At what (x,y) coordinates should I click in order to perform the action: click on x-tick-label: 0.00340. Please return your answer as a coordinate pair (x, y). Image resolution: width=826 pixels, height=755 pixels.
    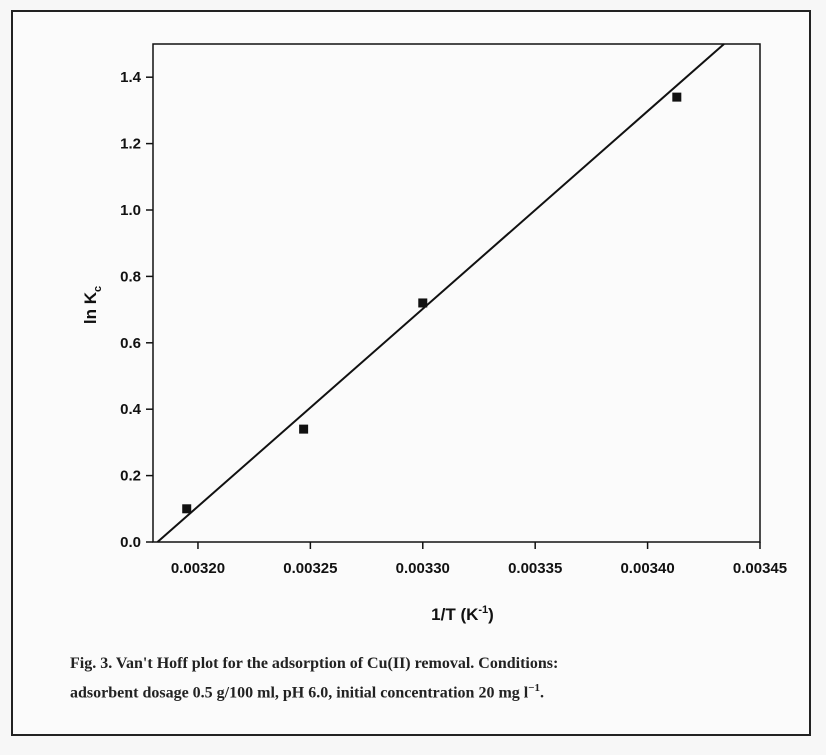
    Looking at the image, I should click on (647, 568).